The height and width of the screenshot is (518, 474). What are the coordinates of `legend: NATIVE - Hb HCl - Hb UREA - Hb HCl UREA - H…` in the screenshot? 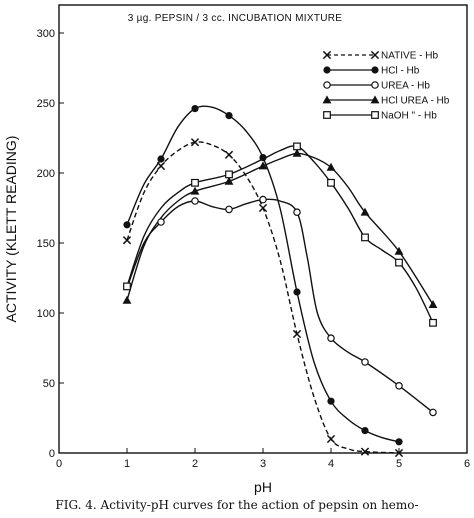 It's located at (386, 86).